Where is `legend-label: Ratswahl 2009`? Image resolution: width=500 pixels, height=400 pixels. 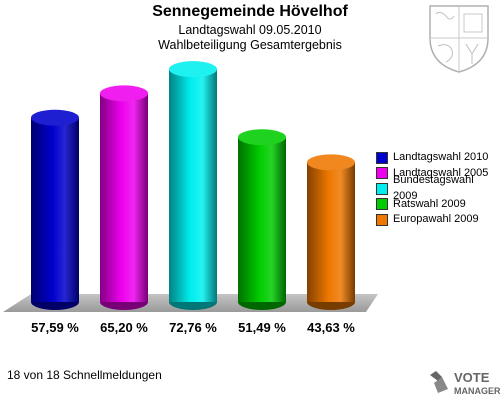
legend-label: Ratswahl 2009 is located at coordinates (429, 203).